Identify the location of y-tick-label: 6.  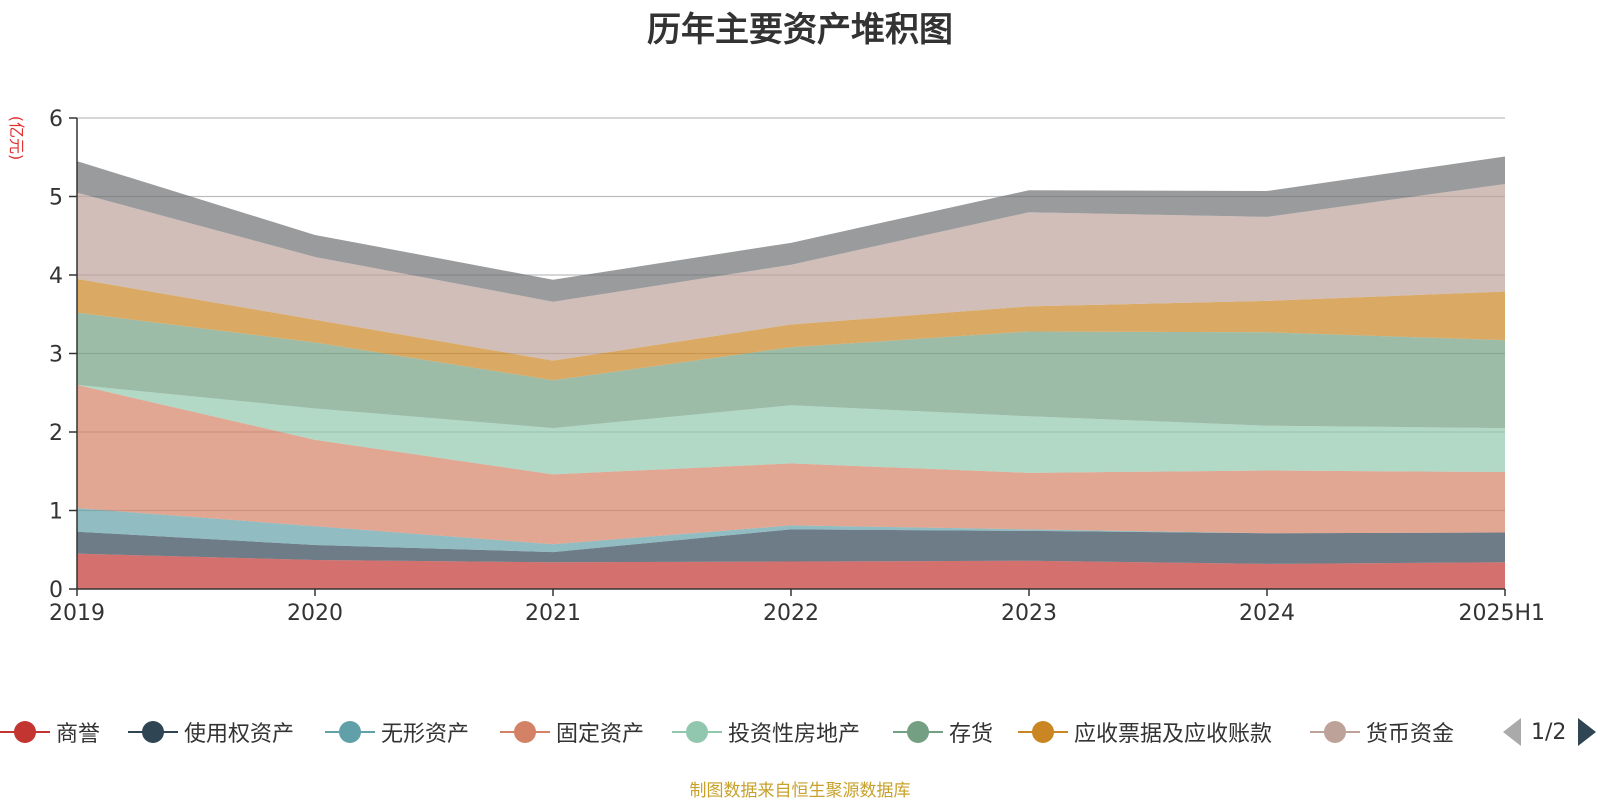
(56, 119).